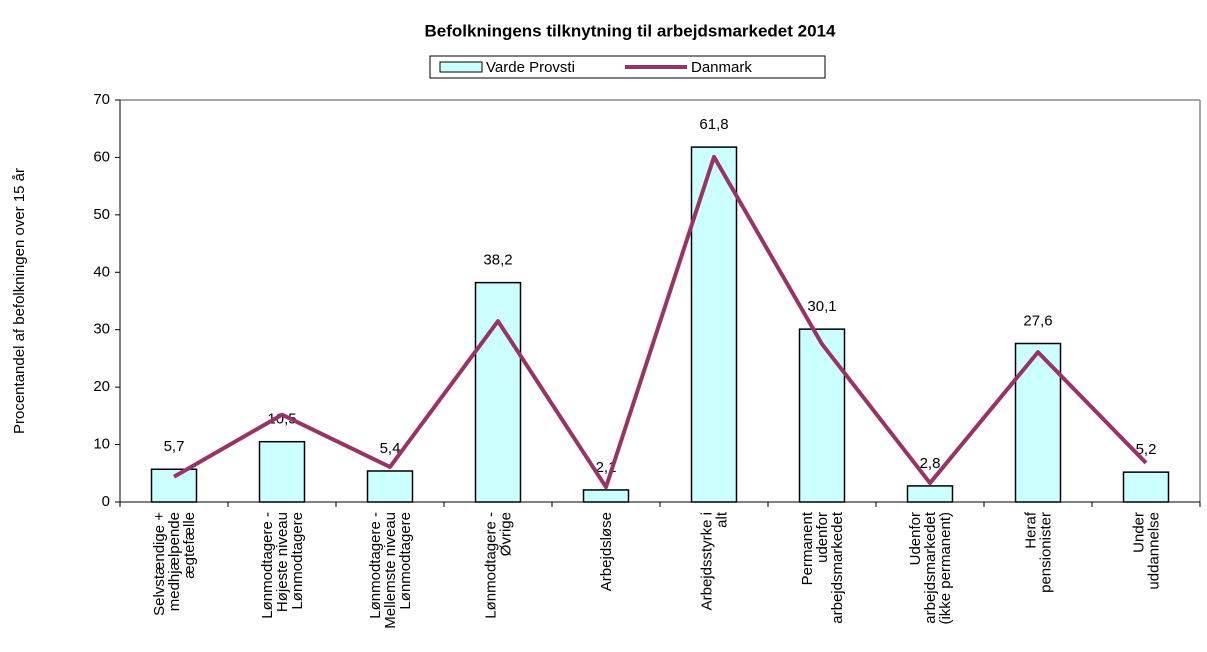 Image resolution: width=1207 pixels, height=652 pixels. I want to click on x-tick-label: Arbejdsstyrke ialt, so click(715, 560).